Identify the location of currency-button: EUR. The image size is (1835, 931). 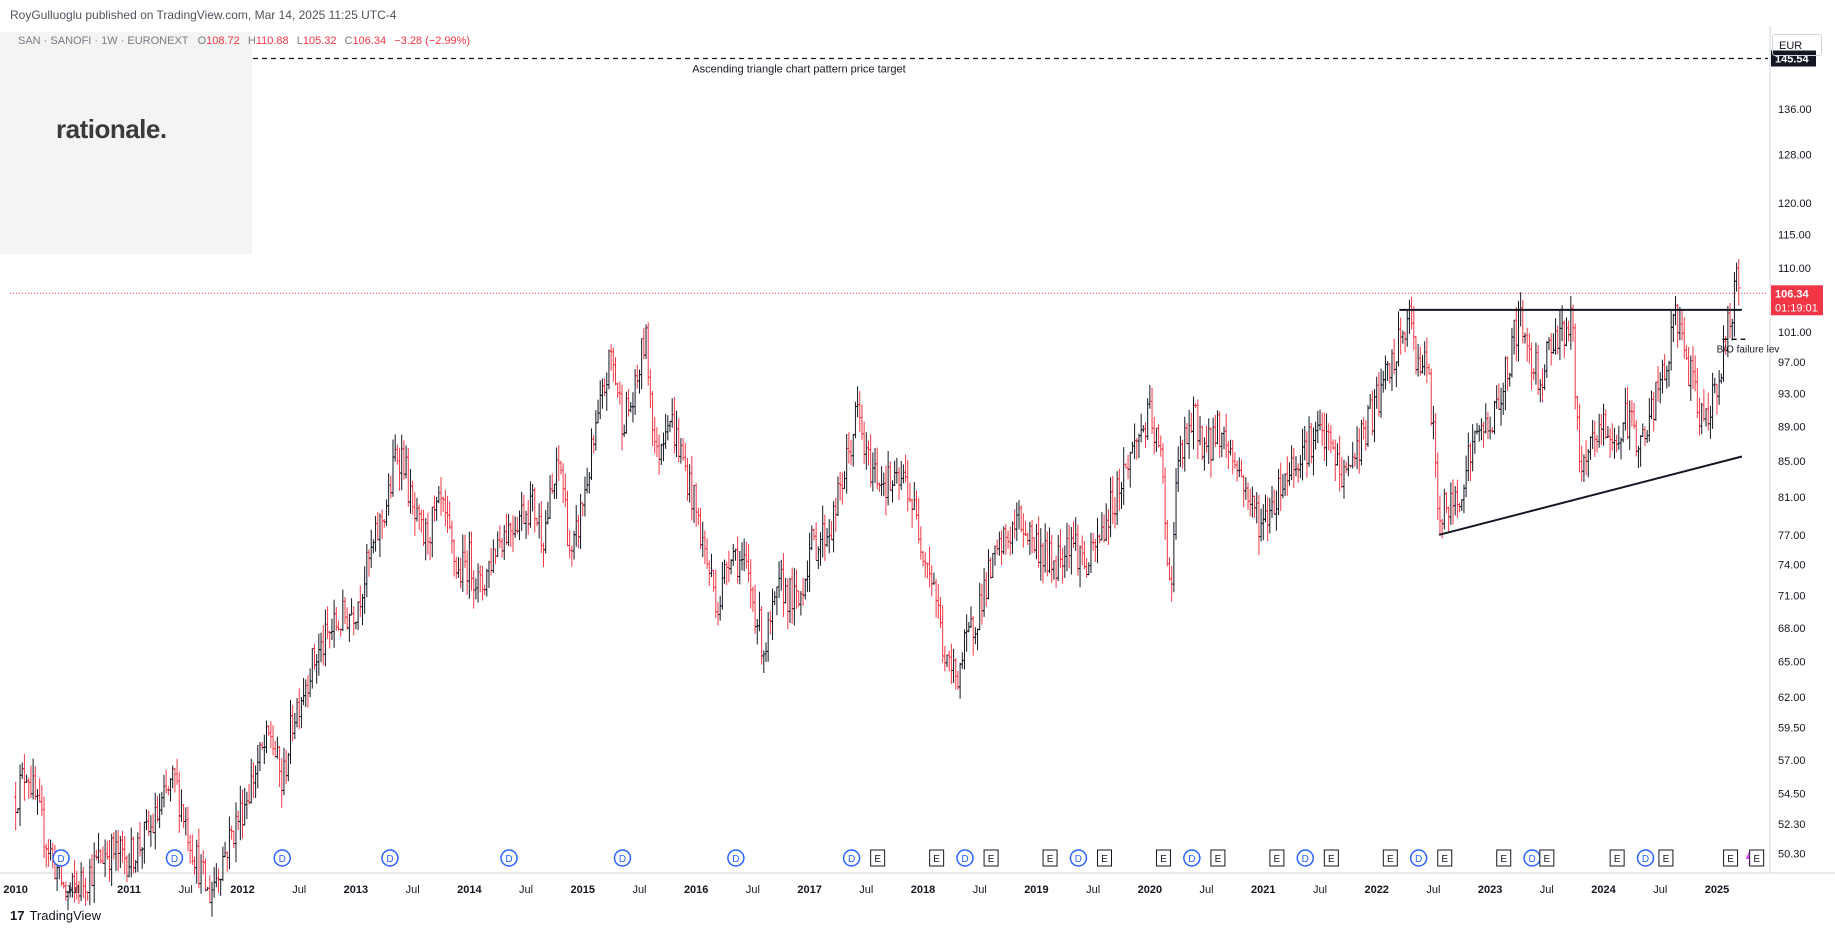
(1797, 45).